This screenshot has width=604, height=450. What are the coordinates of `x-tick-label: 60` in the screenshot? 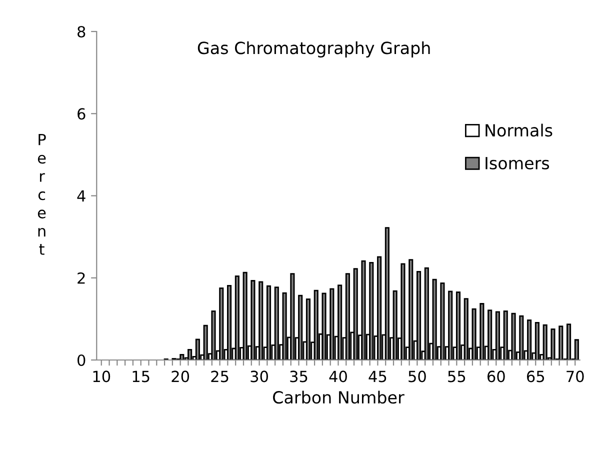 It's located at (496, 376).